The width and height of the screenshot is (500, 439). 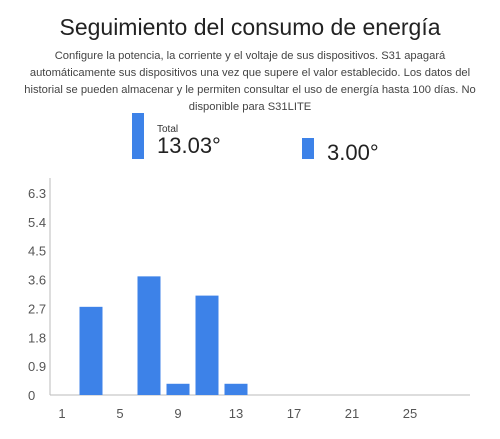 I want to click on x-tick-label: 21, so click(x=352, y=413).